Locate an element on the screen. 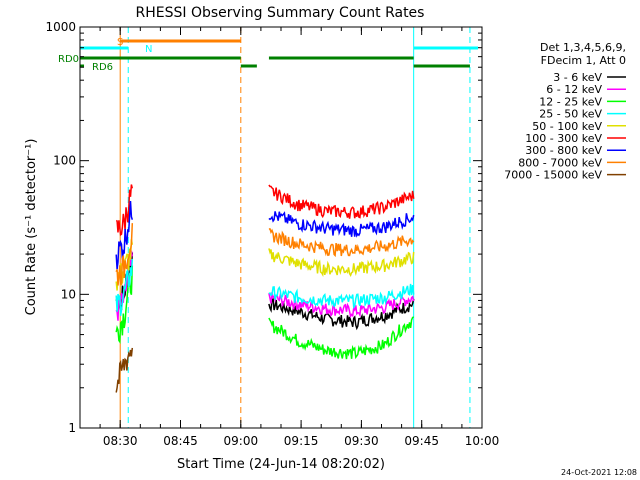 Image resolution: width=640 pixels, height=480 pixels. legend-entry: 6 - 12 keV is located at coordinates (574, 89).